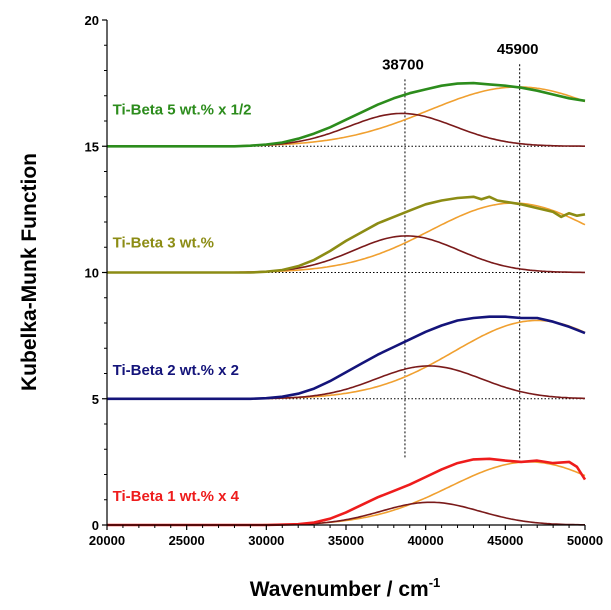 This screenshot has width=611, height=610. What do you see at coordinates (95, 525) in the screenshot?
I see `y-tick-label-0: 0` at bounding box center [95, 525].